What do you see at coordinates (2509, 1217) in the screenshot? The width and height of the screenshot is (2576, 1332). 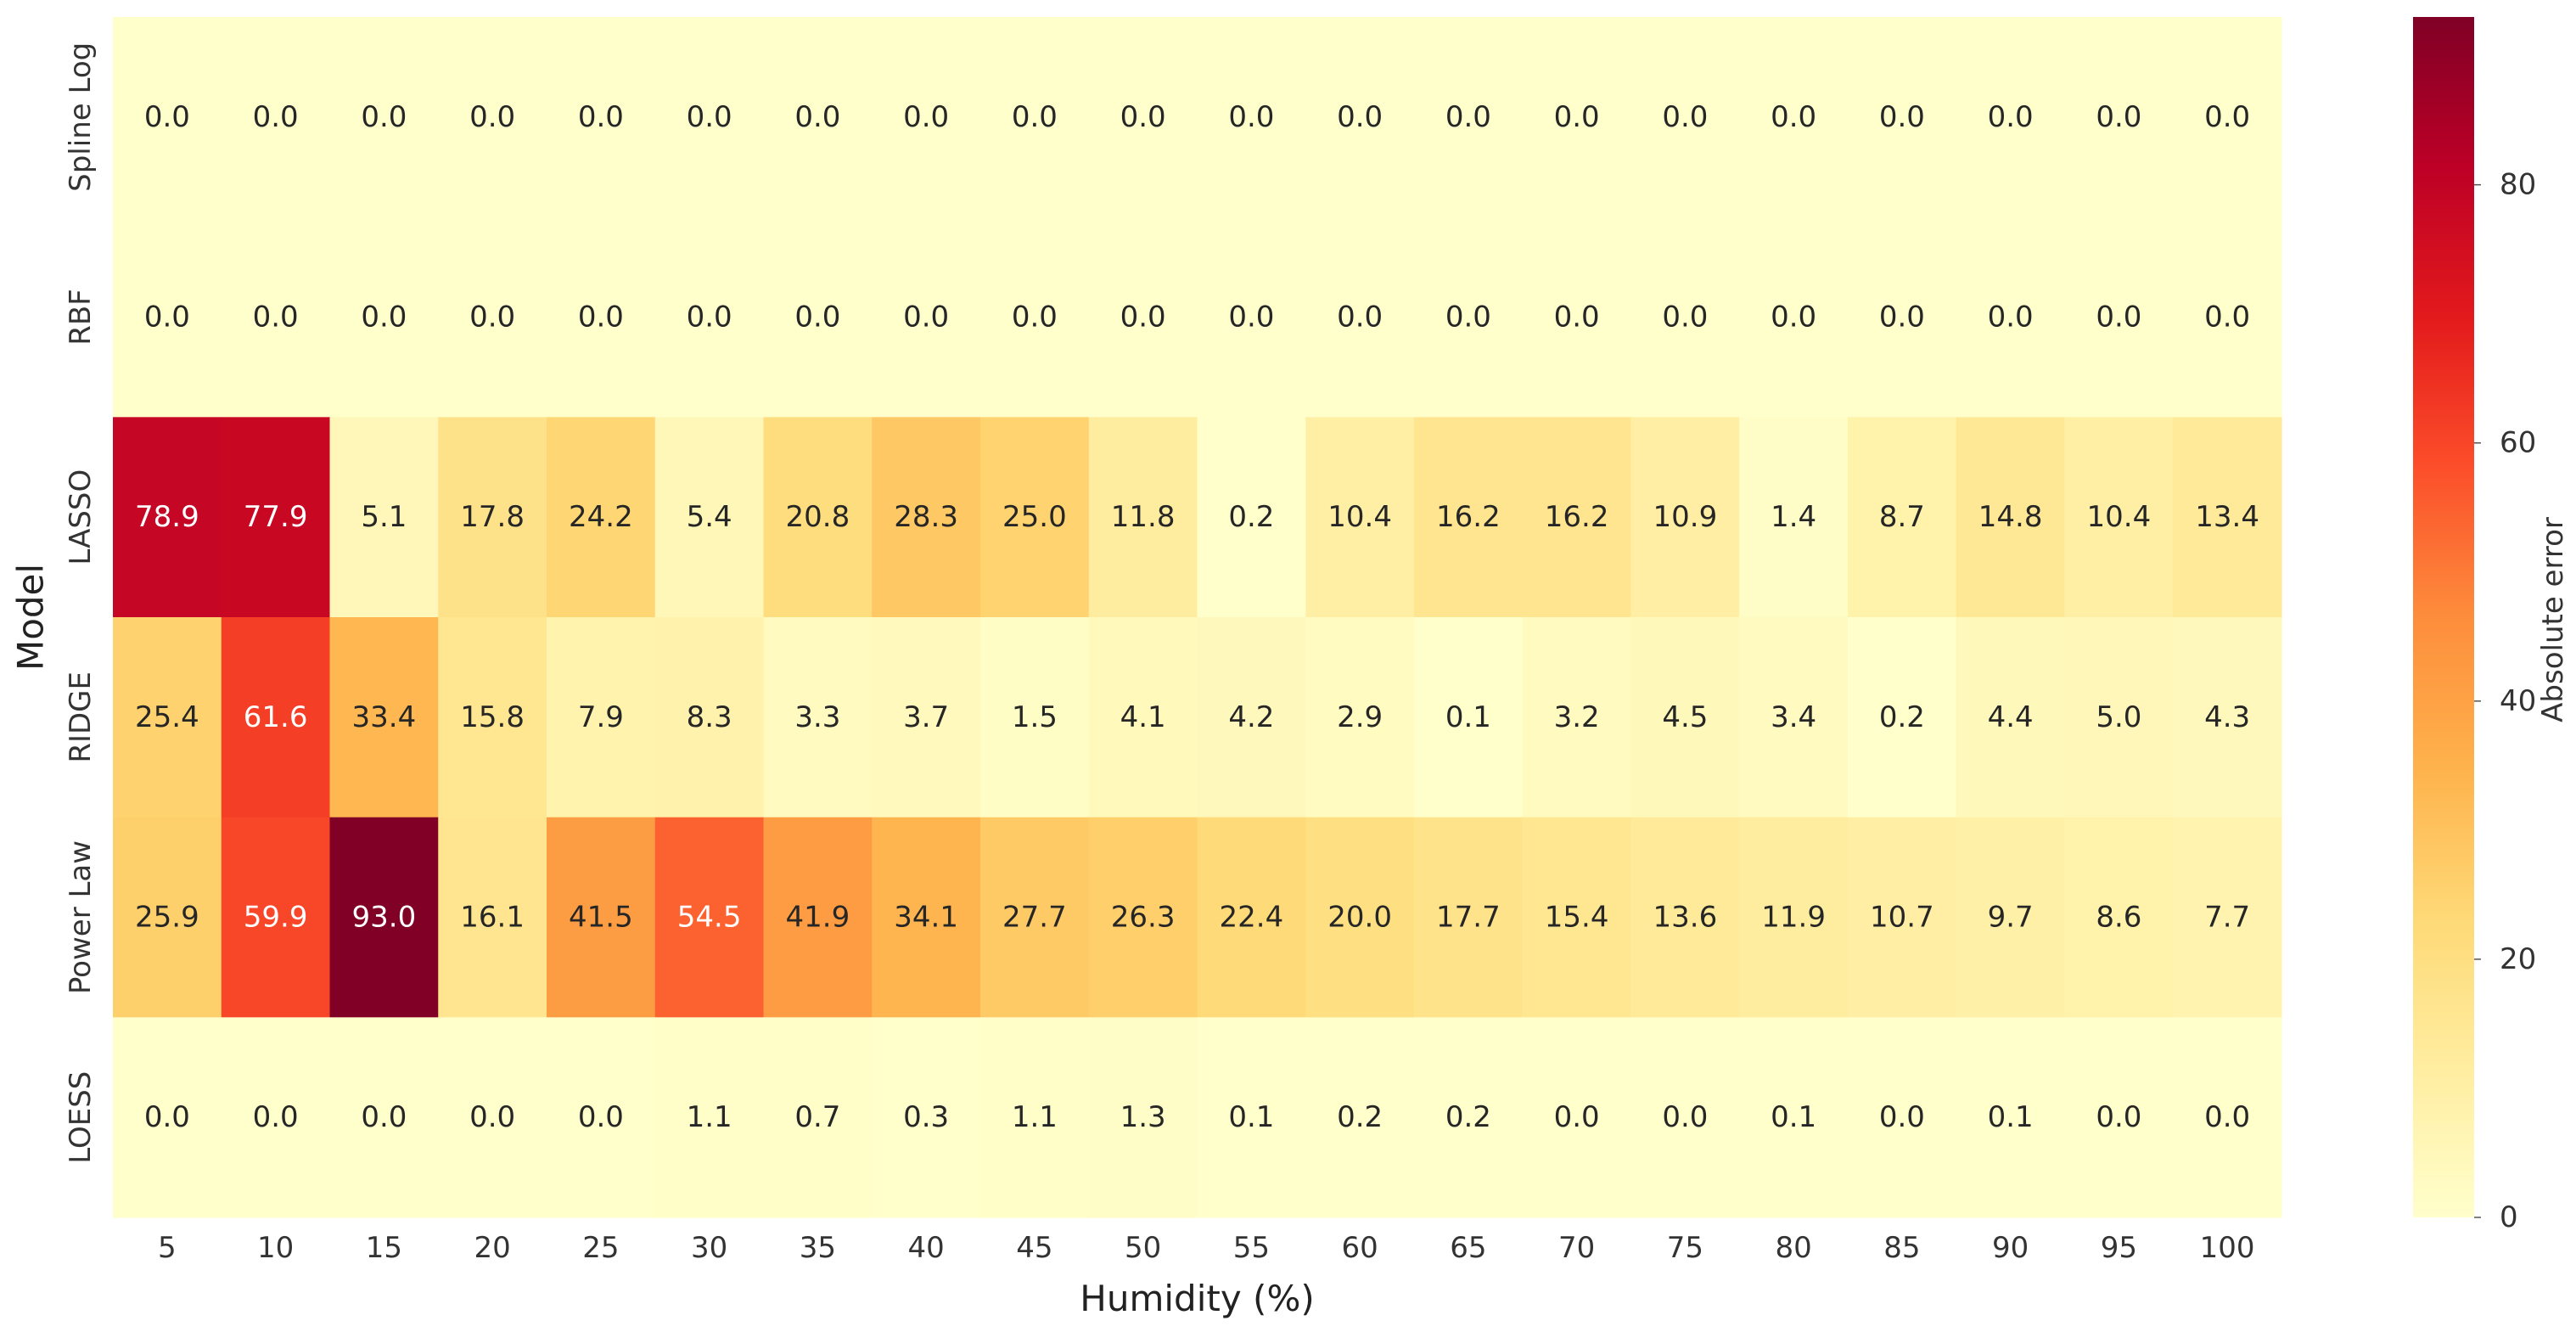 I see `colorbar-tick-label: 0` at bounding box center [2509, 1217].